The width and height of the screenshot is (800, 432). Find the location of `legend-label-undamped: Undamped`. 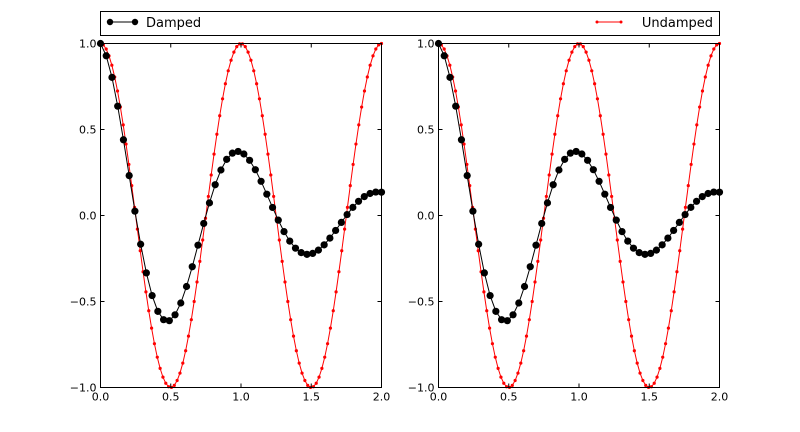

legend-label-undamped: Undamped is located at coordinates (677, 23).